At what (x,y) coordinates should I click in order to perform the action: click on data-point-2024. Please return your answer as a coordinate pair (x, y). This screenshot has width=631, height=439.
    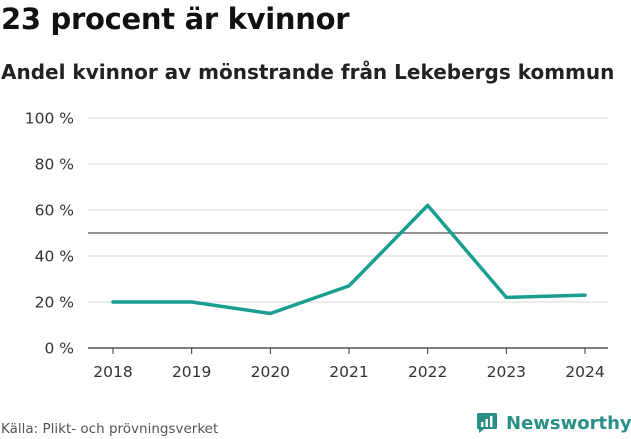
    Looking at the image, I should click on (585, 295).